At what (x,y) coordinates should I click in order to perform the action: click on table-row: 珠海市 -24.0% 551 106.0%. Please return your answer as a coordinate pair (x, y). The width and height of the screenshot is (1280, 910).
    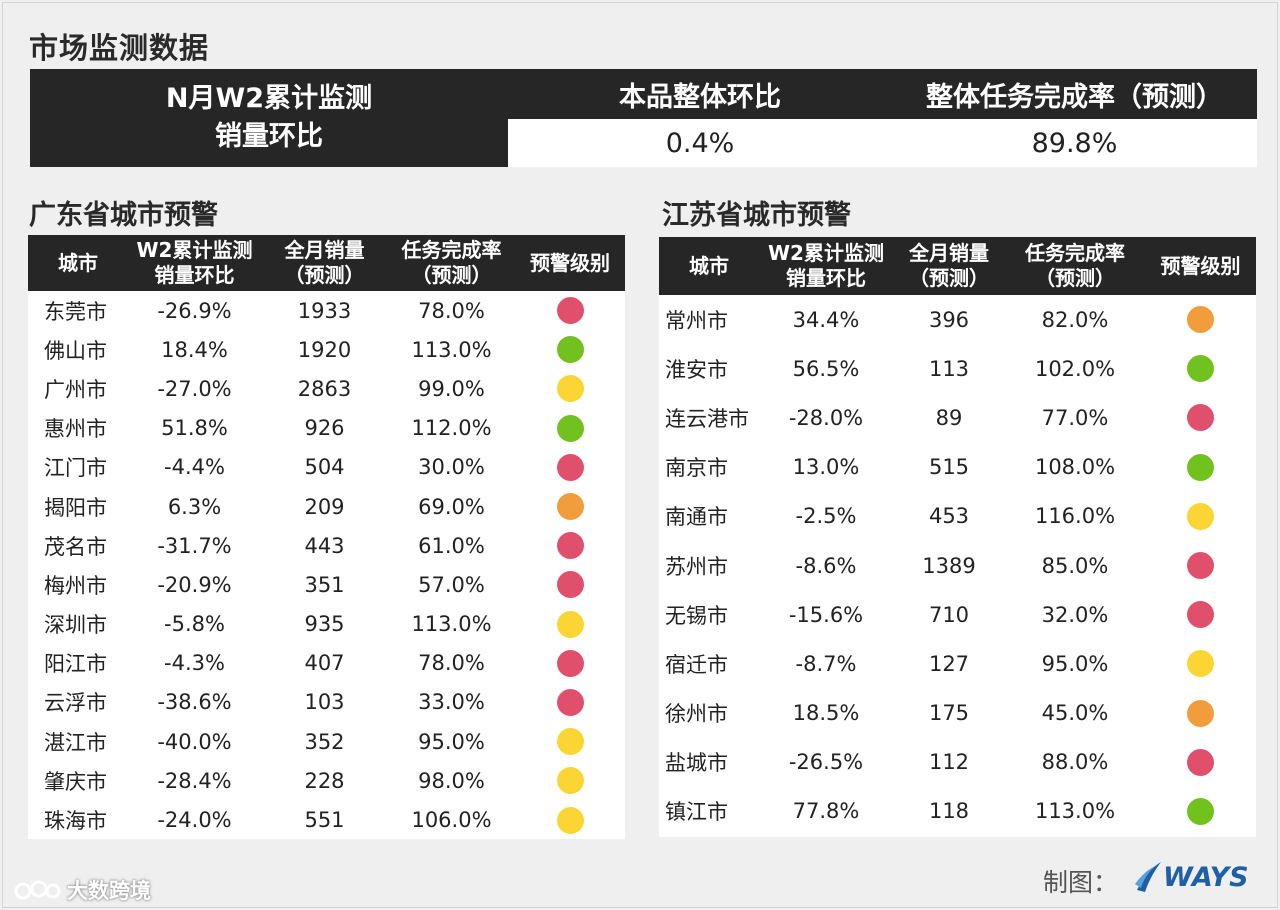
    Looking at the image, I should click on (326, 819).